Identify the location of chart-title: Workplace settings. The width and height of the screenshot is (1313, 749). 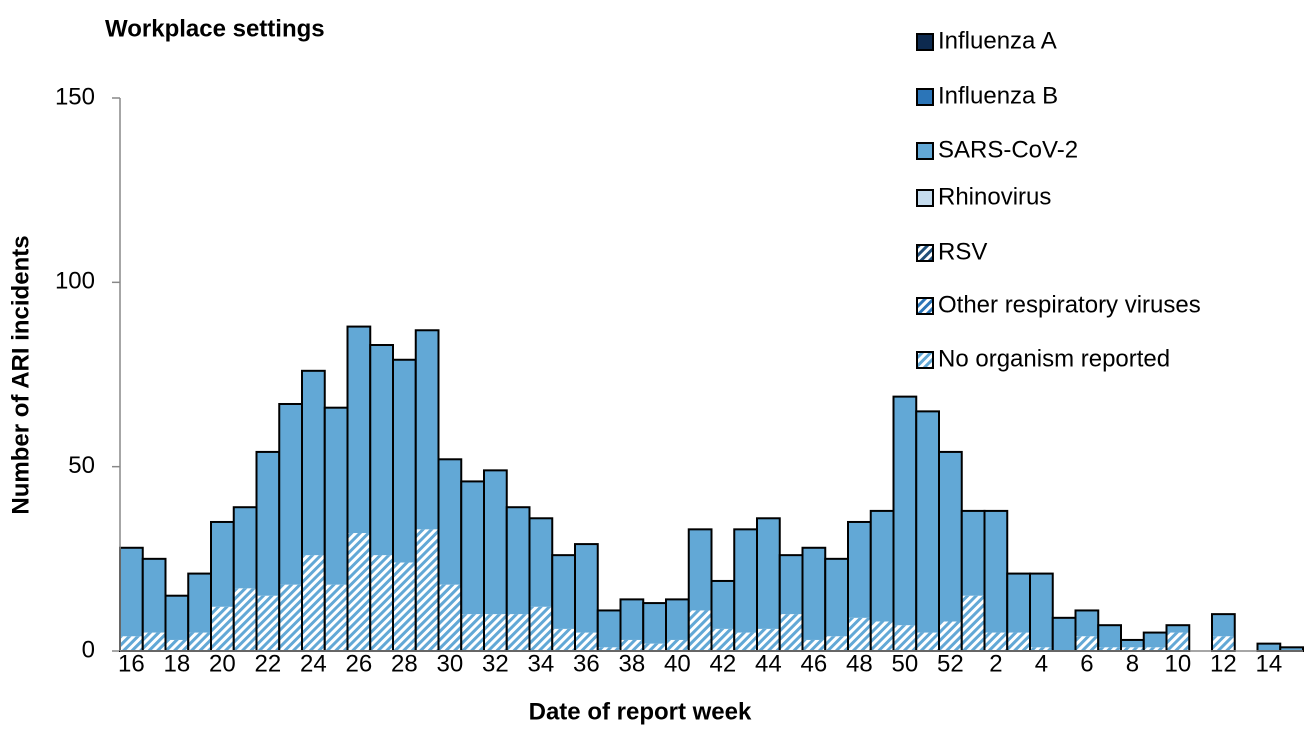
(215, 28).